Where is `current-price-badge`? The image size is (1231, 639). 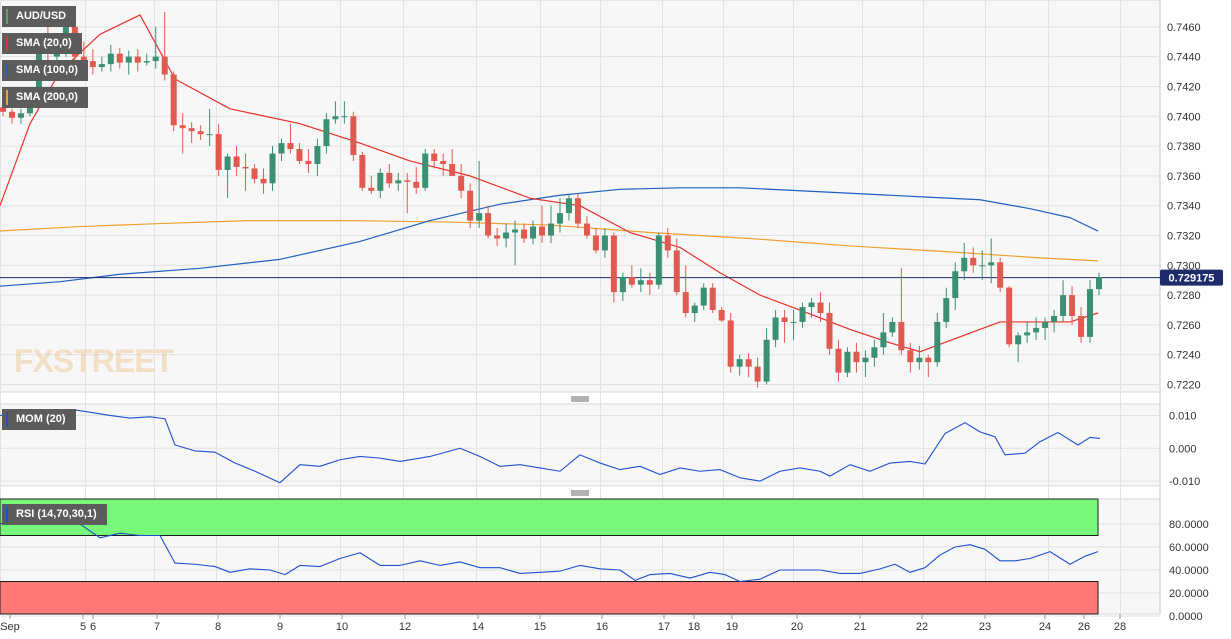
current-price-badge is located at coordinates (1191, 277).